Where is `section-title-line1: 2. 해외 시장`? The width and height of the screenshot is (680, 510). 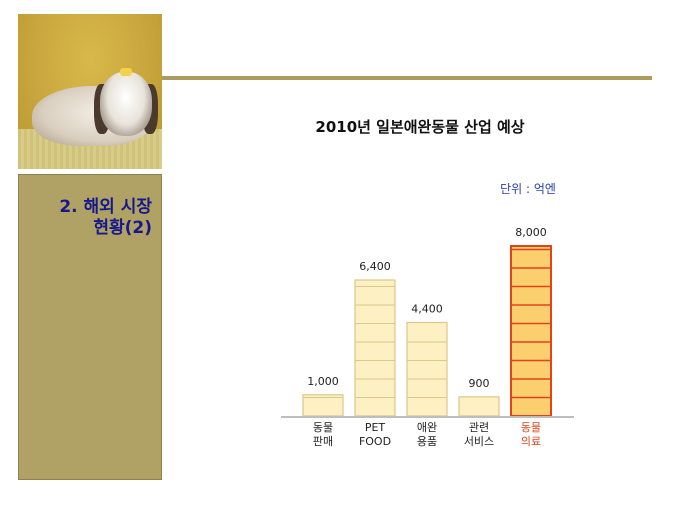 section-title-line1: 2. 해외 시장 is located at coordinates (105, 207).